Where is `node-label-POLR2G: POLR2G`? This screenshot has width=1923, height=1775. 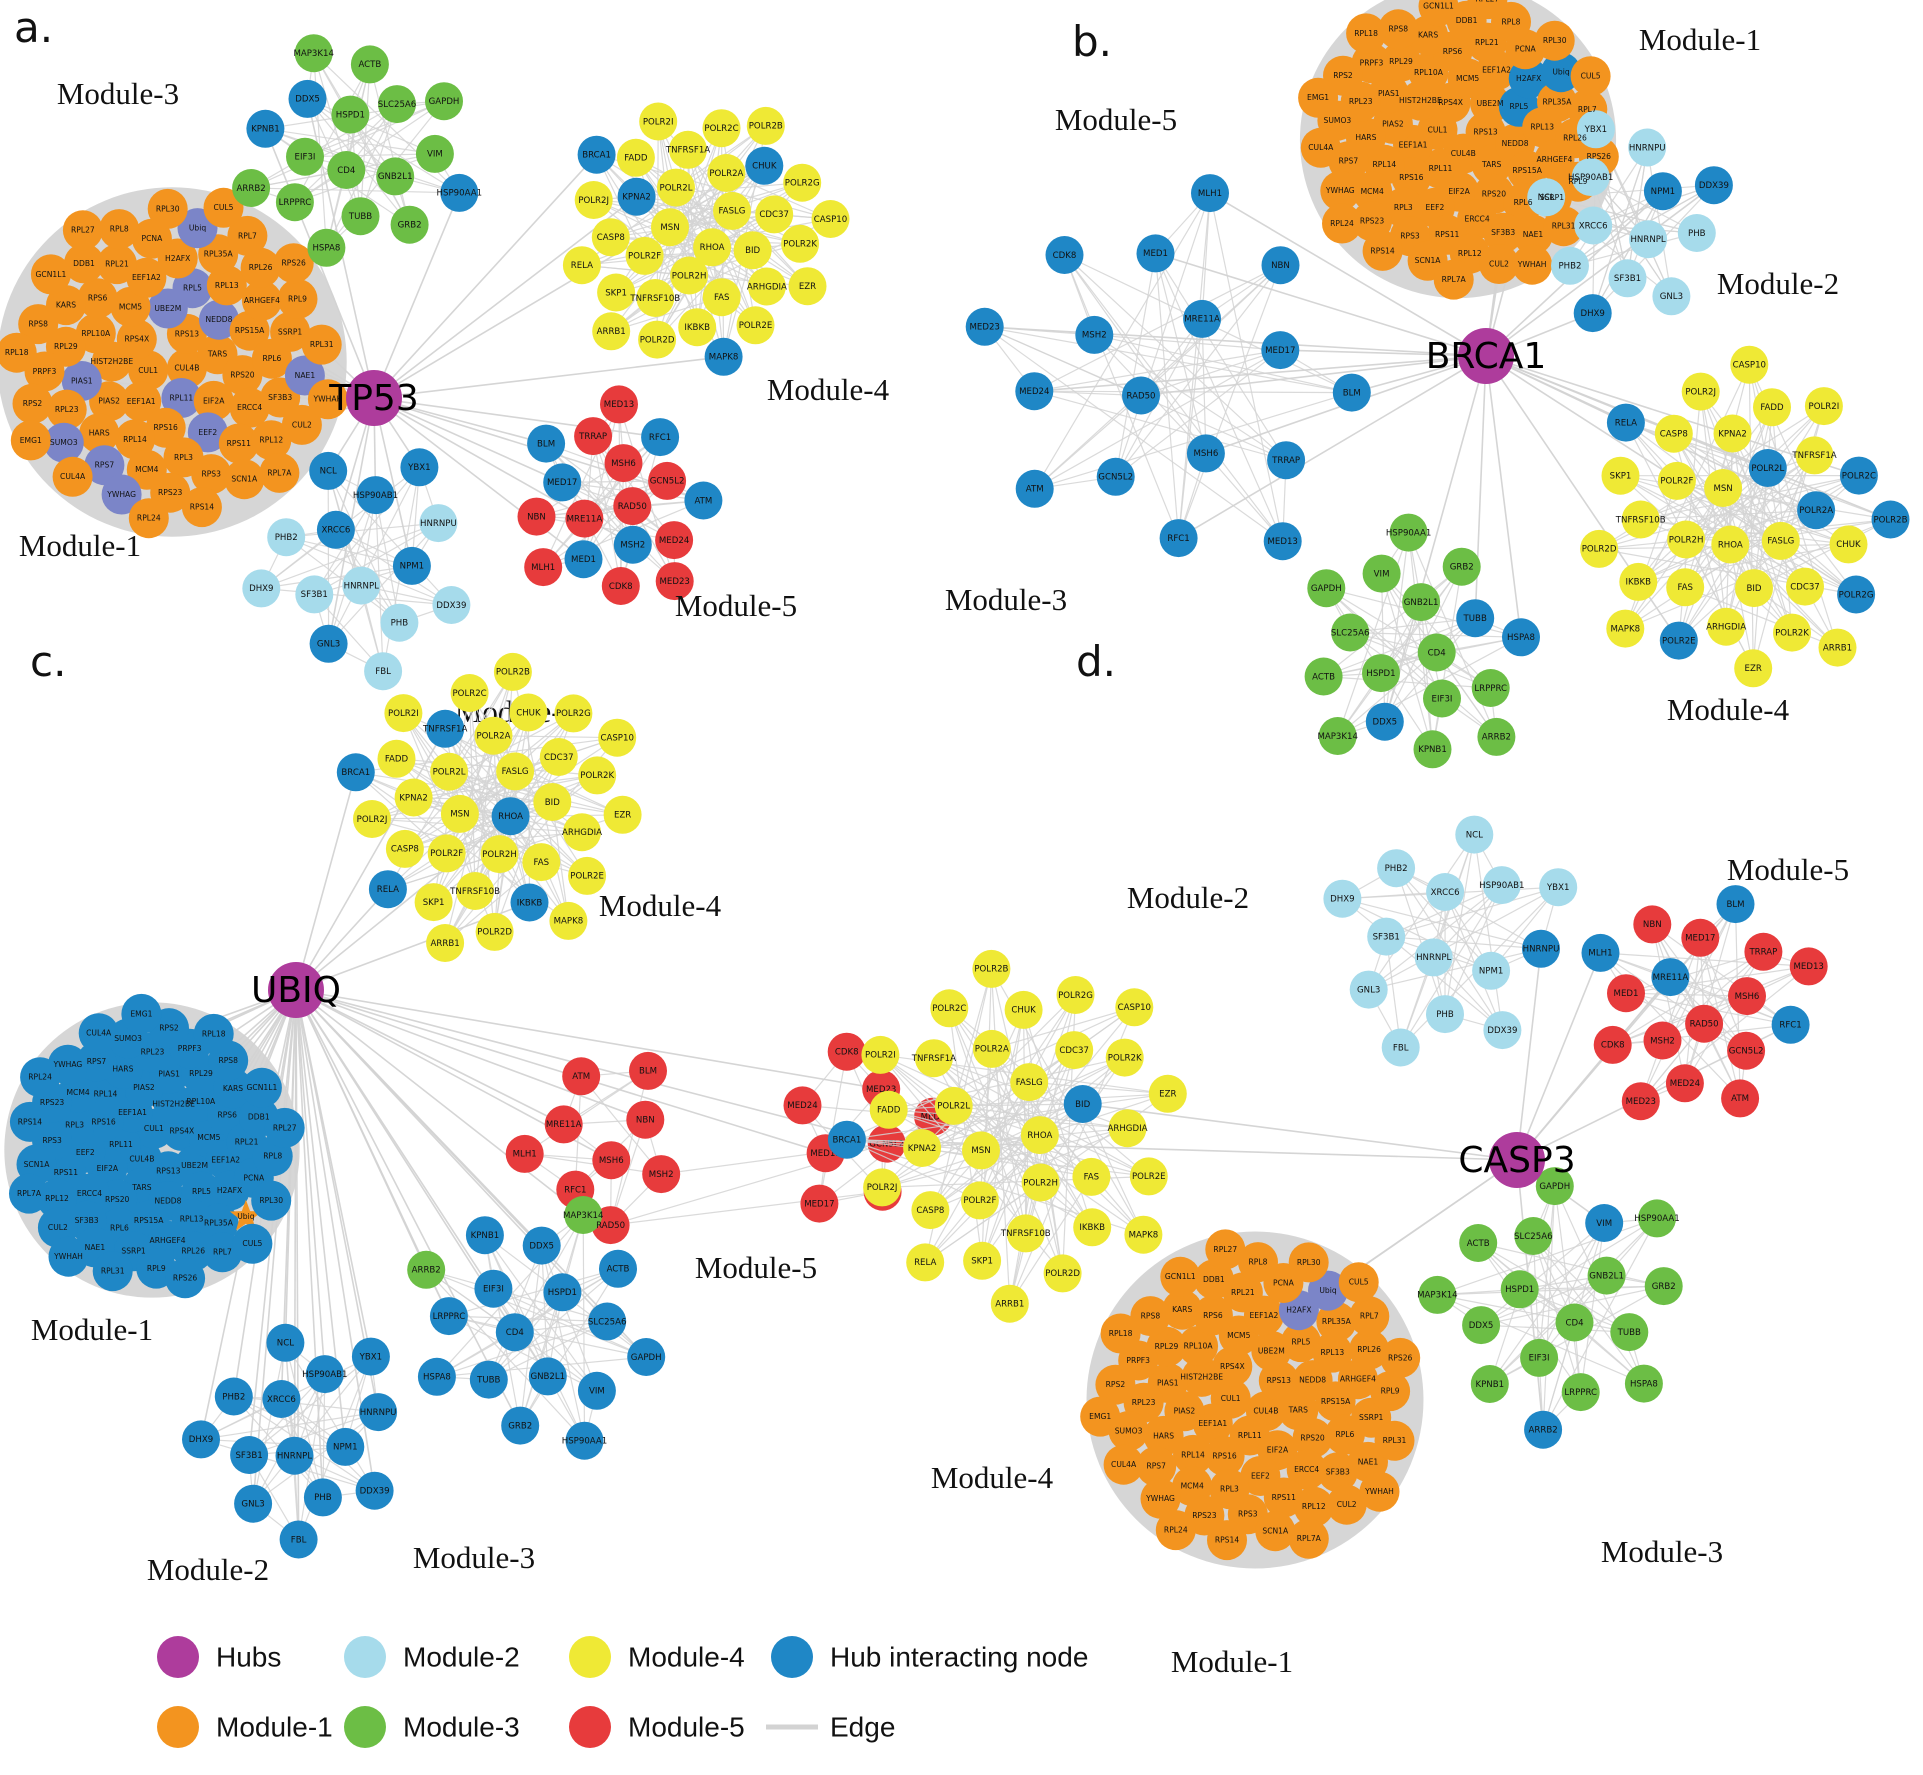 node-label-POLR2G: POLR2G is located at coordinates (1856, 595).